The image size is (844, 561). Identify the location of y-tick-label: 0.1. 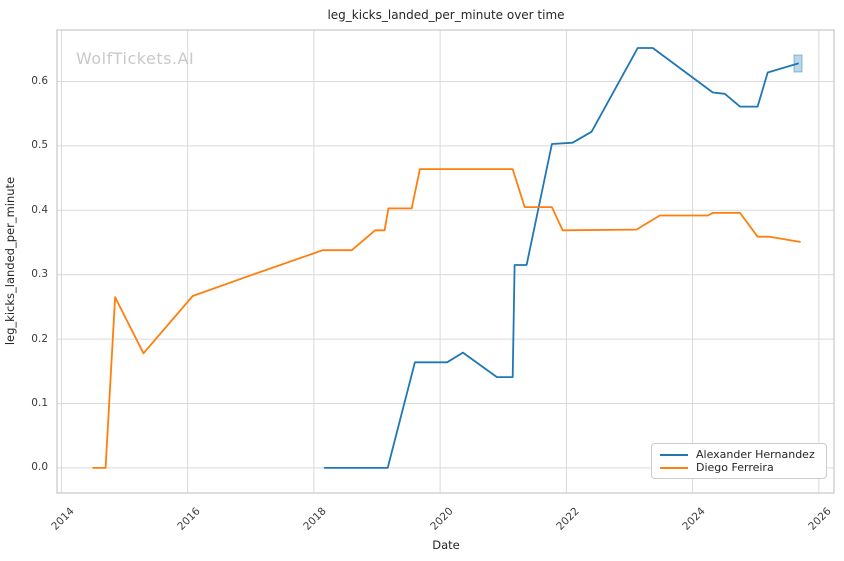
(39, 402).